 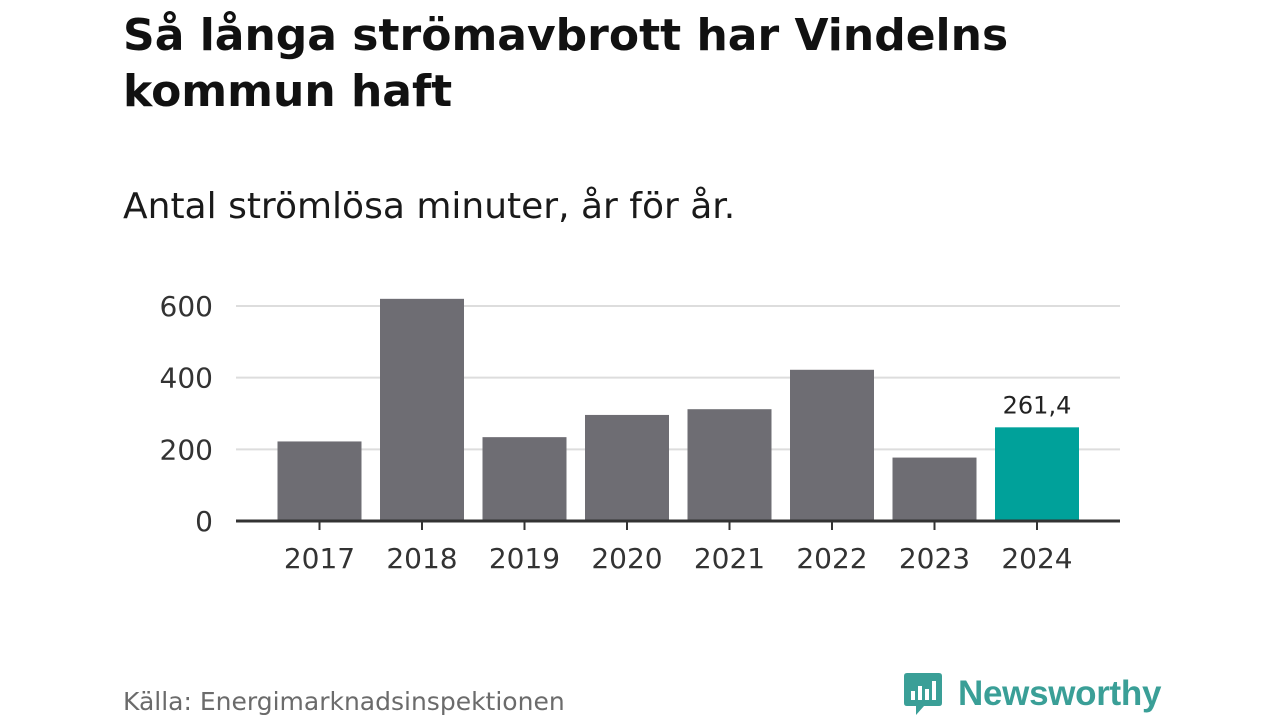 What do you see at coordinates (678, 524) in the screenshot?
I see `axes` at bounding box center [678, 524].